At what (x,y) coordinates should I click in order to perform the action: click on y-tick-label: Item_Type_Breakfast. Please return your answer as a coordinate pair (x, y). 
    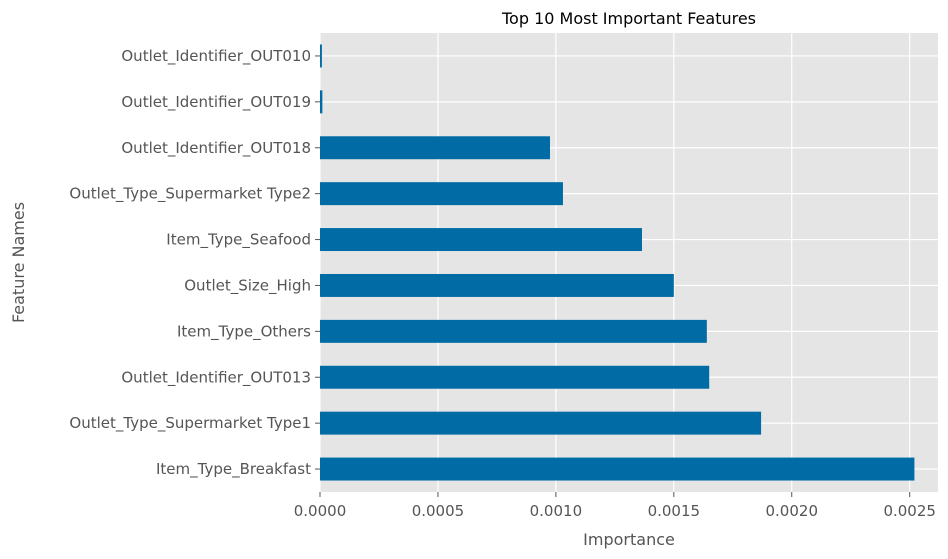
    Looking at the image, I should click on (233, 469).